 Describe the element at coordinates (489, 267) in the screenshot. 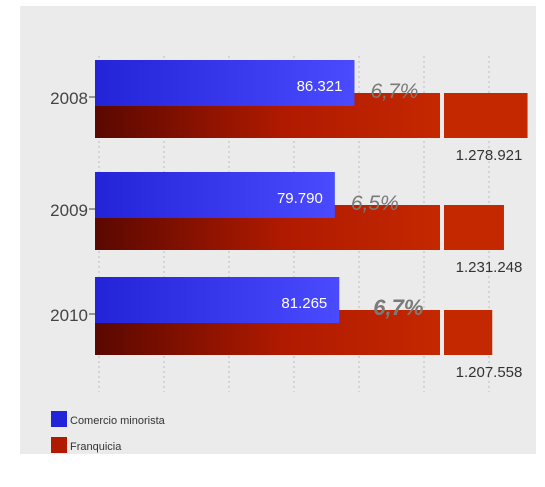

I see `franchise-value-label: 1.231.248` at that location.